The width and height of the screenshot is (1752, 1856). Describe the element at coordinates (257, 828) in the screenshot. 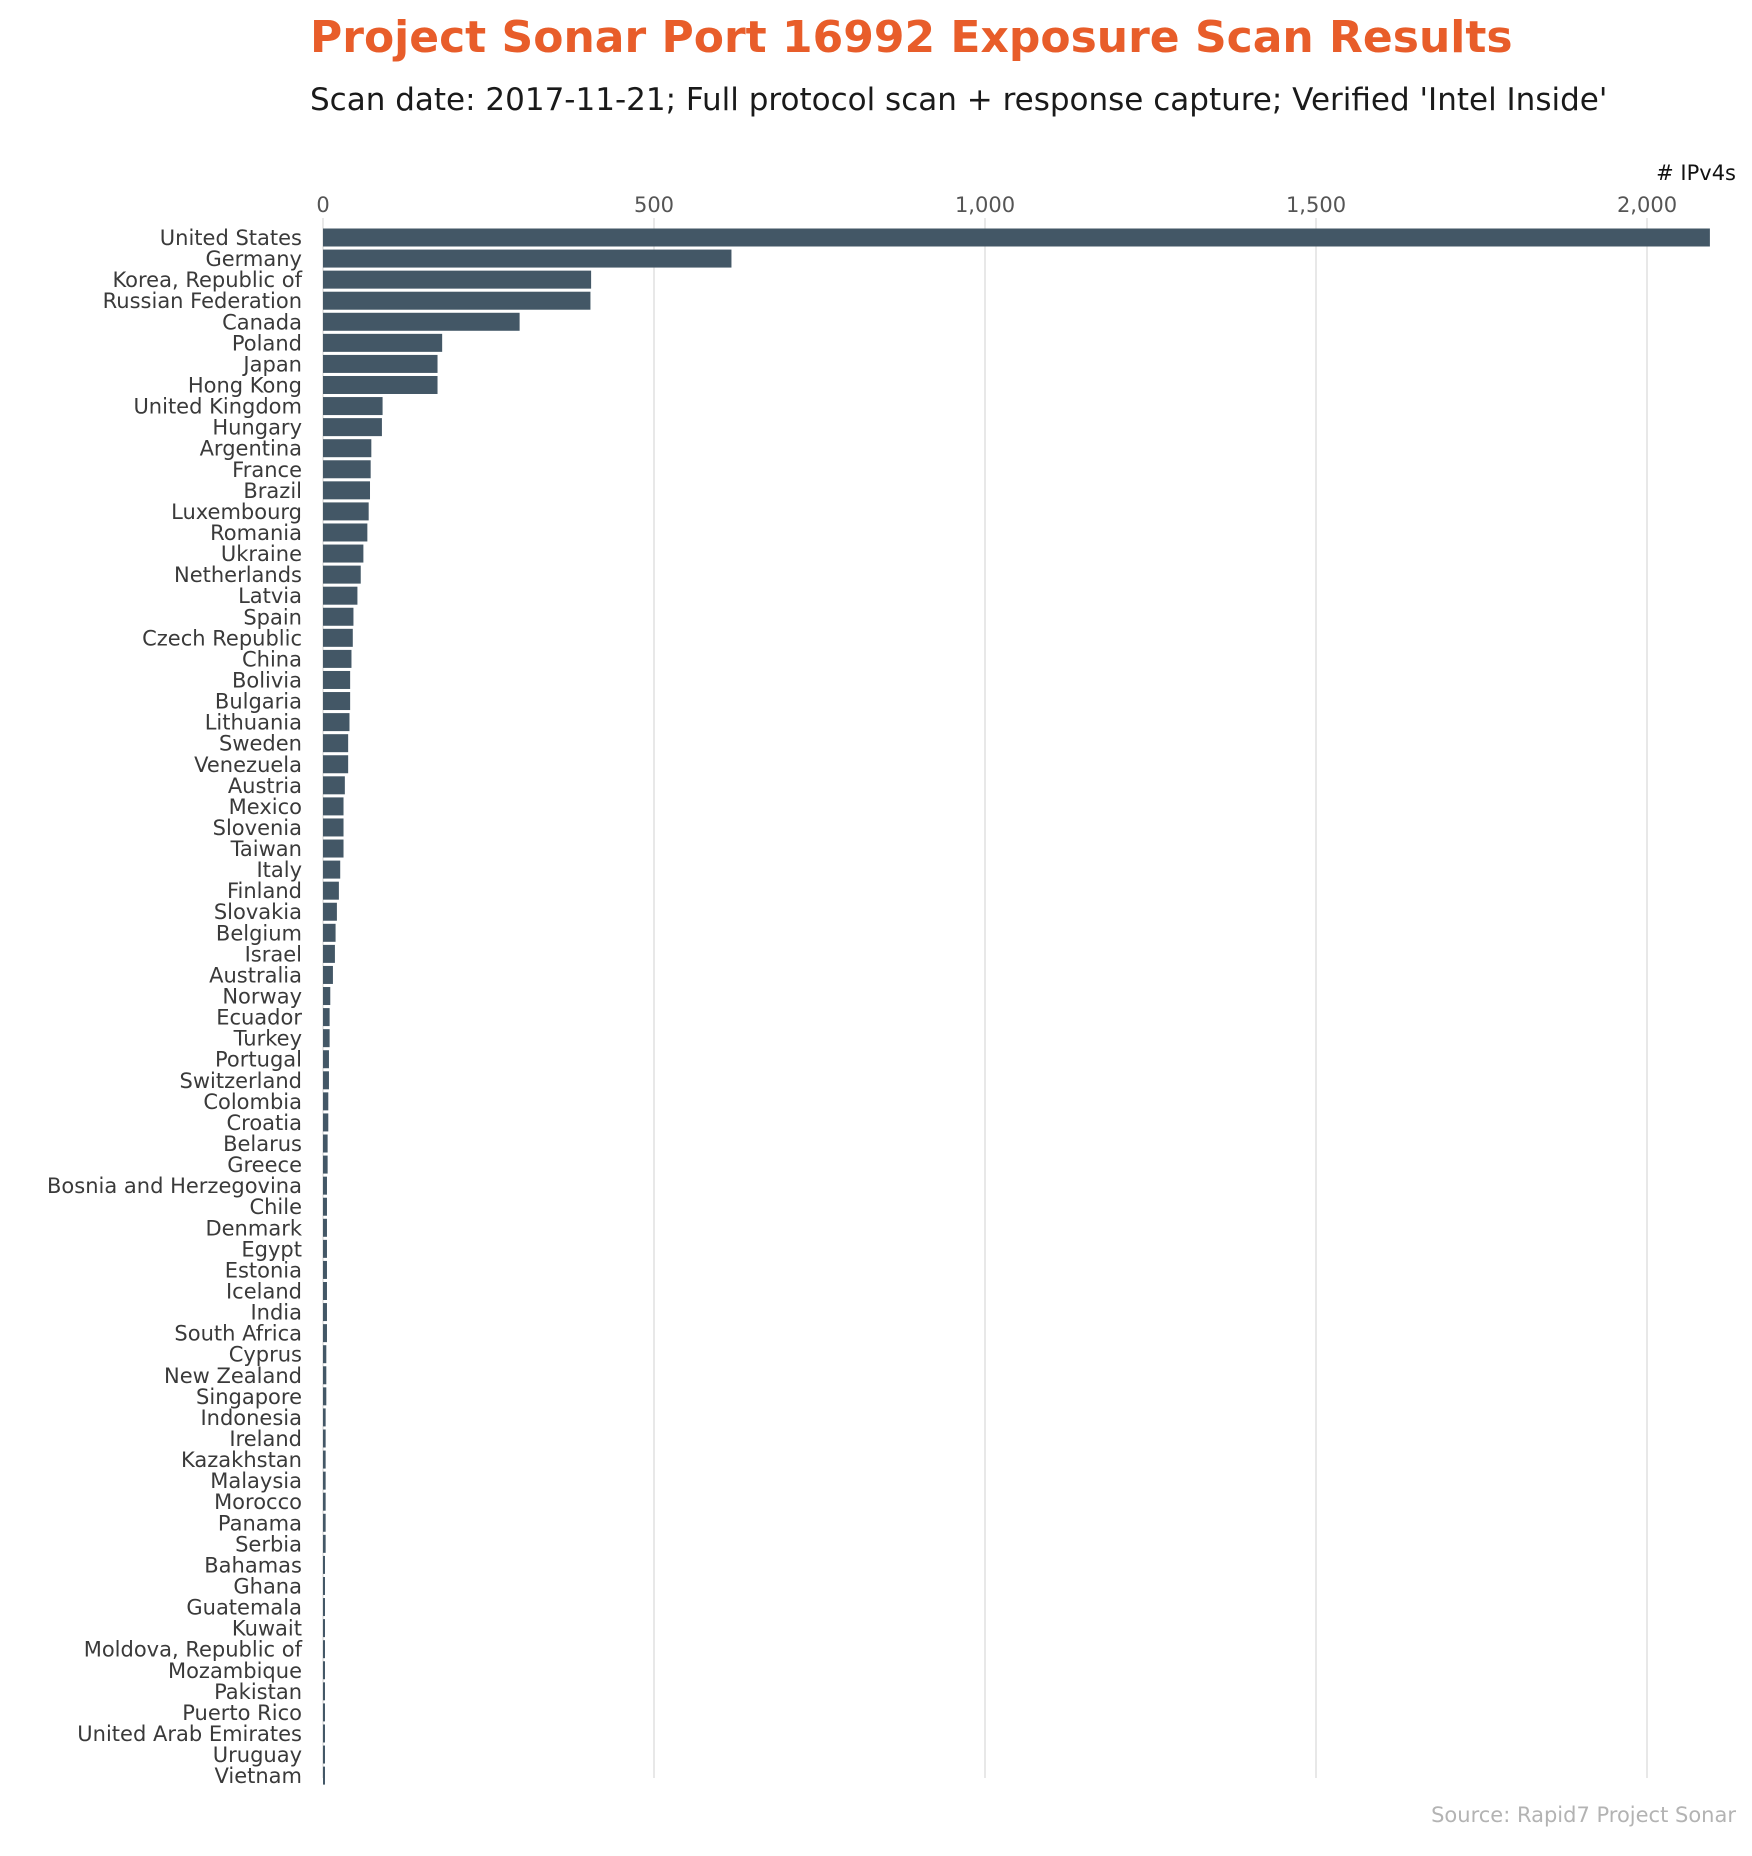

I see `category-label: Slovenia` at that location.